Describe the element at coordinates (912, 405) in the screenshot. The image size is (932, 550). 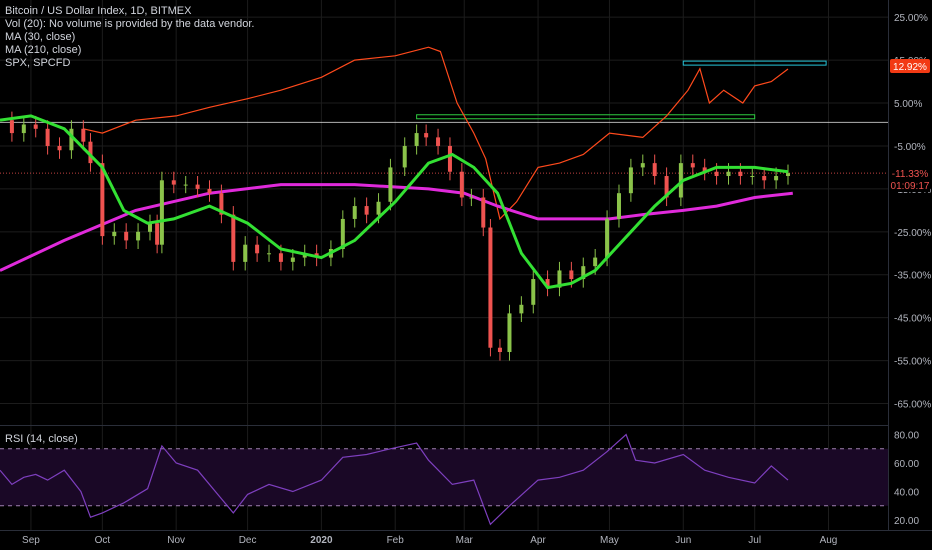
I see `y-tick-label: -65.00%` at that location.